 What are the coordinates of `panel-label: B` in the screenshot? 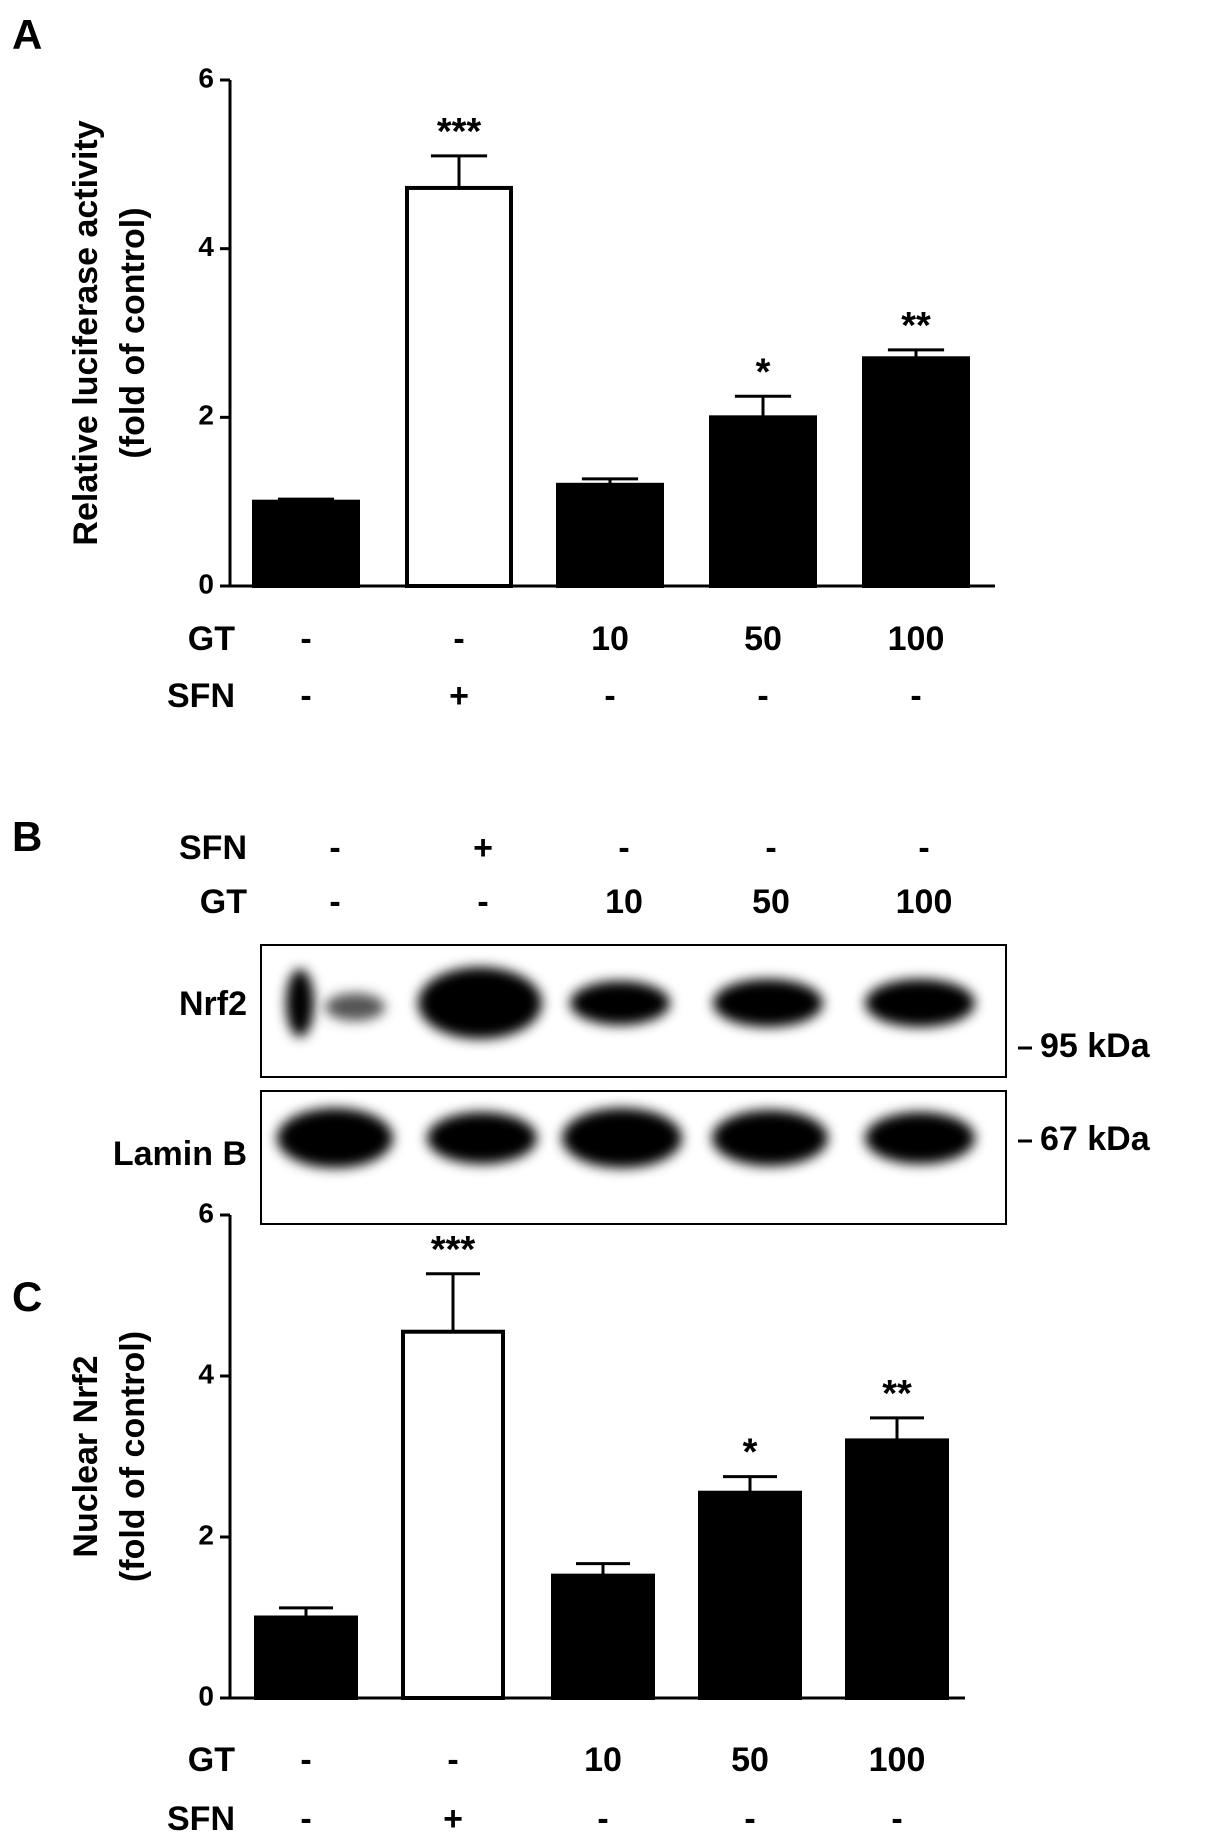 It's located at (27, 836).